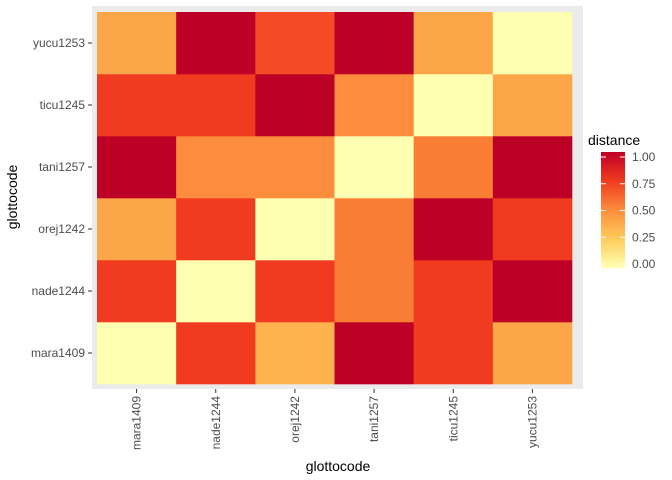 The width and height of the screenshot is (672, 480). I want to click on legend-tick-label: 1.00, so click(644, 157).